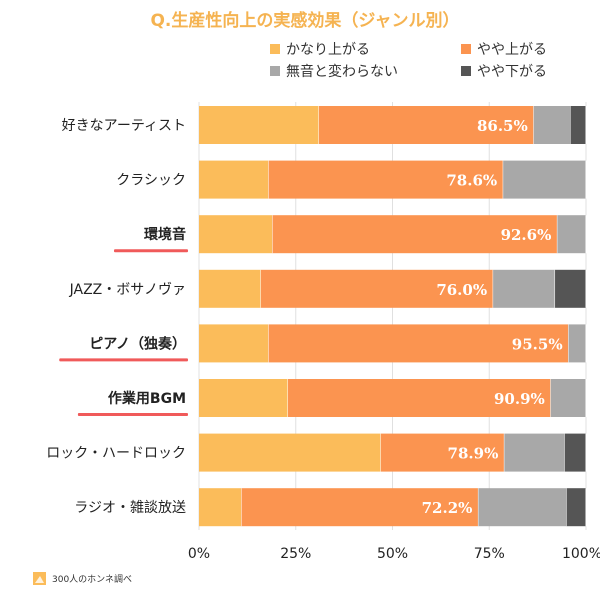  Describe the element at coordinates (124, 126) in the screenshot. I see `category-label: 好きなアーティスト` at that location.